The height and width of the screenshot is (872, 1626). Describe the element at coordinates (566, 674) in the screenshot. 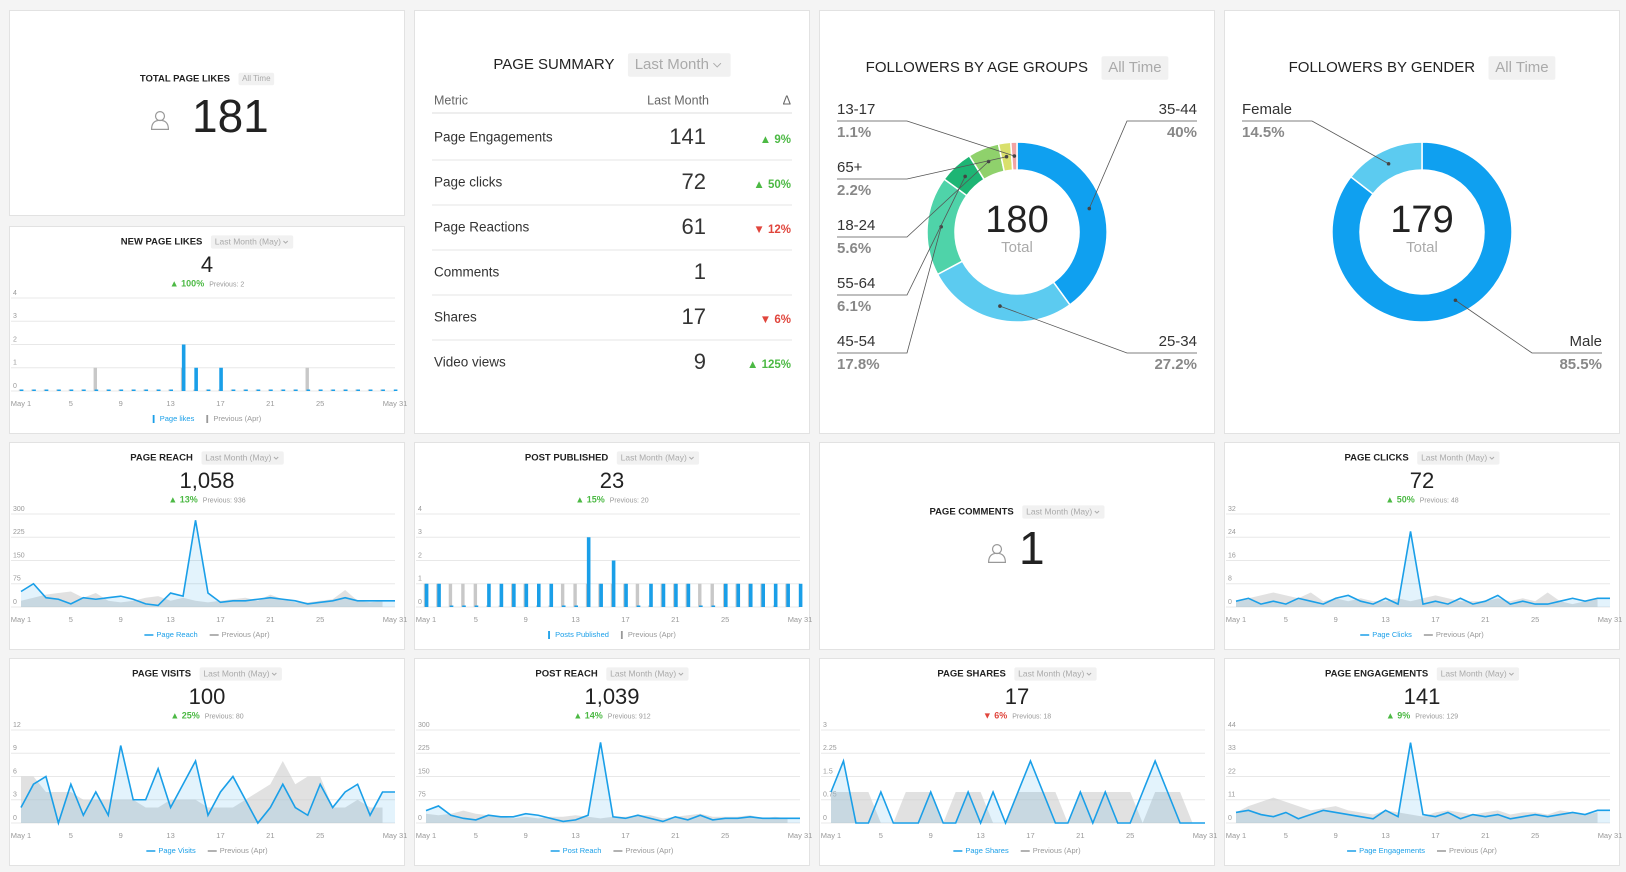

I see `tile-title: POST REACH` at that location.